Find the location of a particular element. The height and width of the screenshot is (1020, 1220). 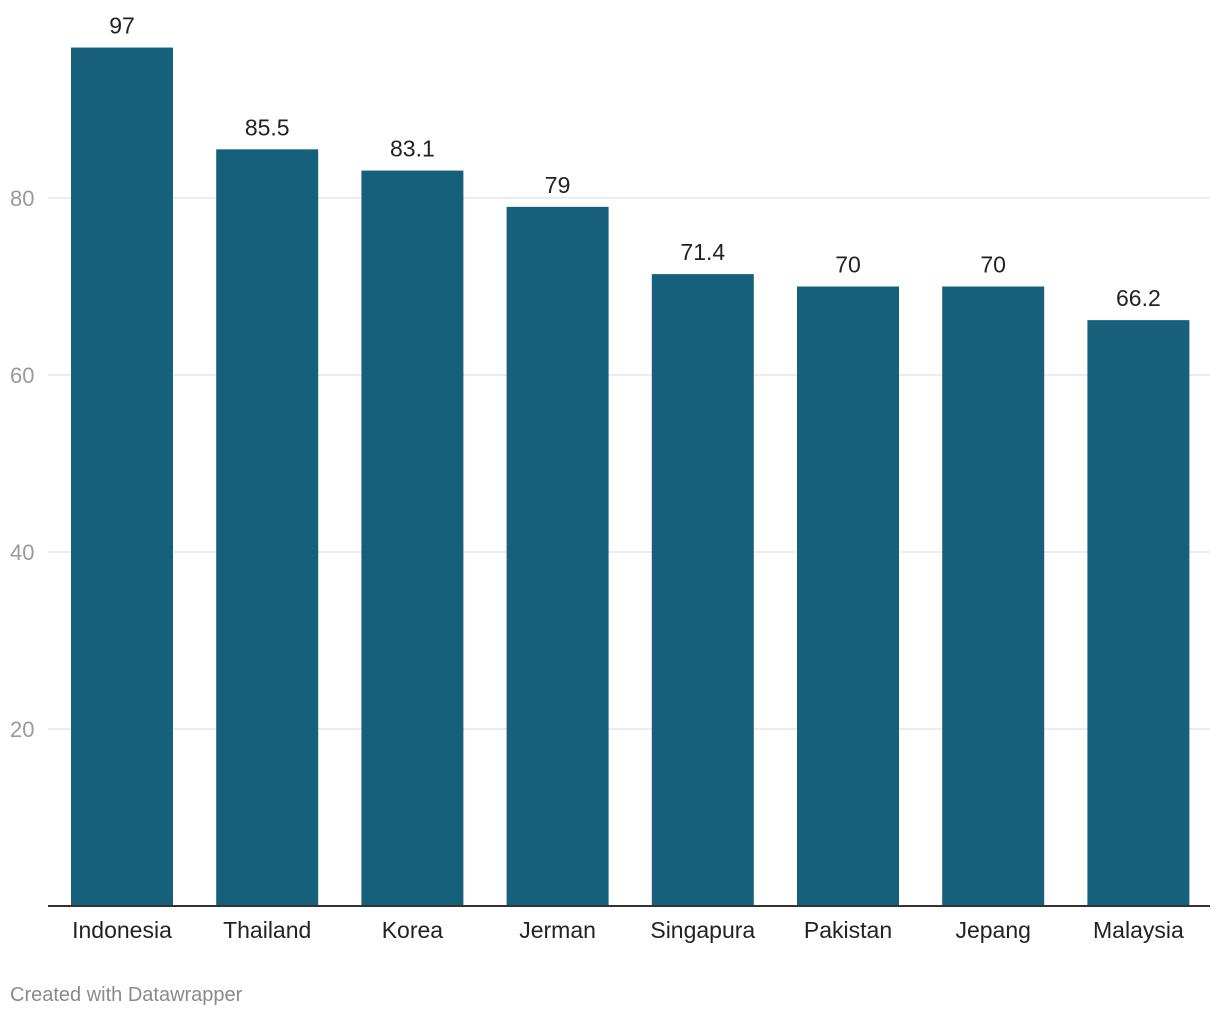

bar-korea is located at coordinates (412, 538).